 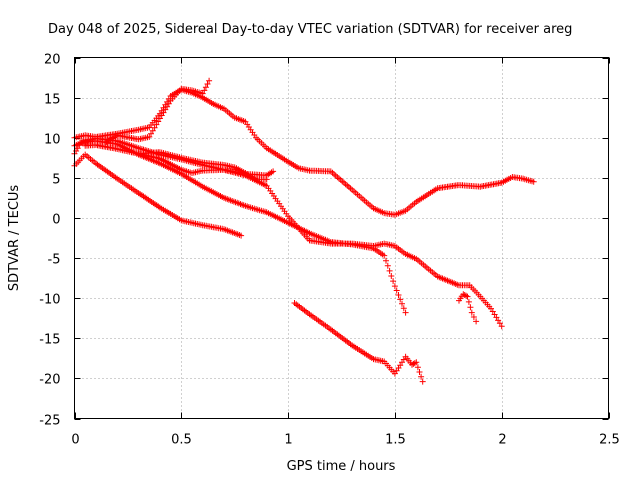 I want to click on y-tick-label: 15, so click(x=52, y=100).